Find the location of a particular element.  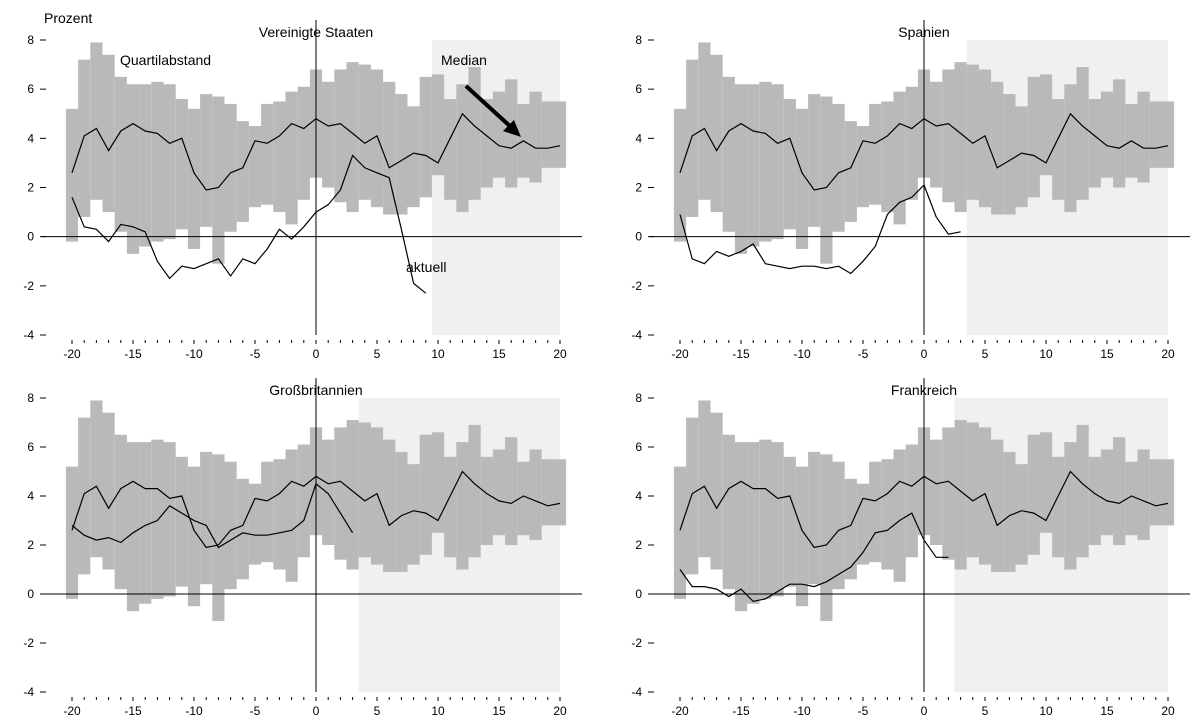

france-y-tick-label: -4 is located at coordinates (636, 692).